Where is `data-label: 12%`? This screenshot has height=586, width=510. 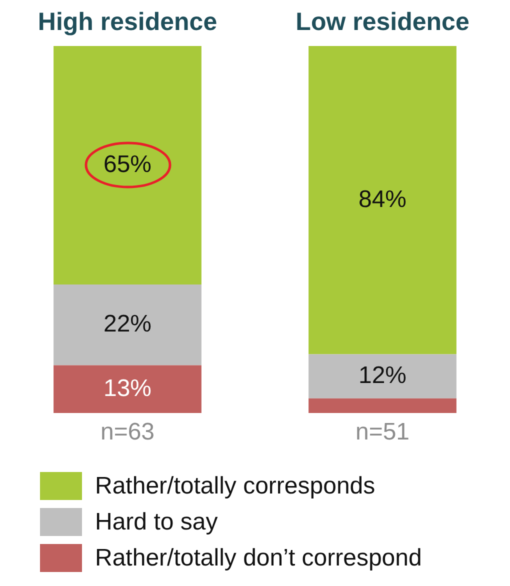
data-label: 12% is located at coordinates (382, 375).